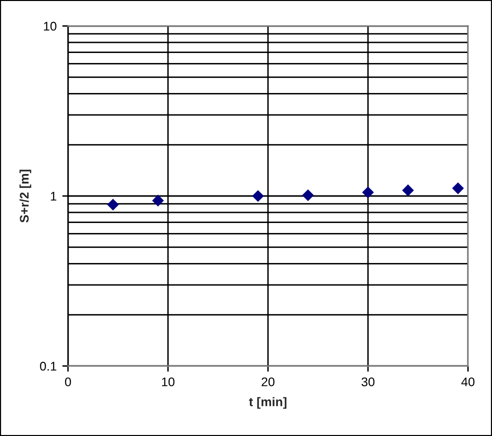 This screenshot has height=436, width=492. Describe the element at coordinates (368, 381) in the screenshot. I see `x-tick-label: 30` at that location.